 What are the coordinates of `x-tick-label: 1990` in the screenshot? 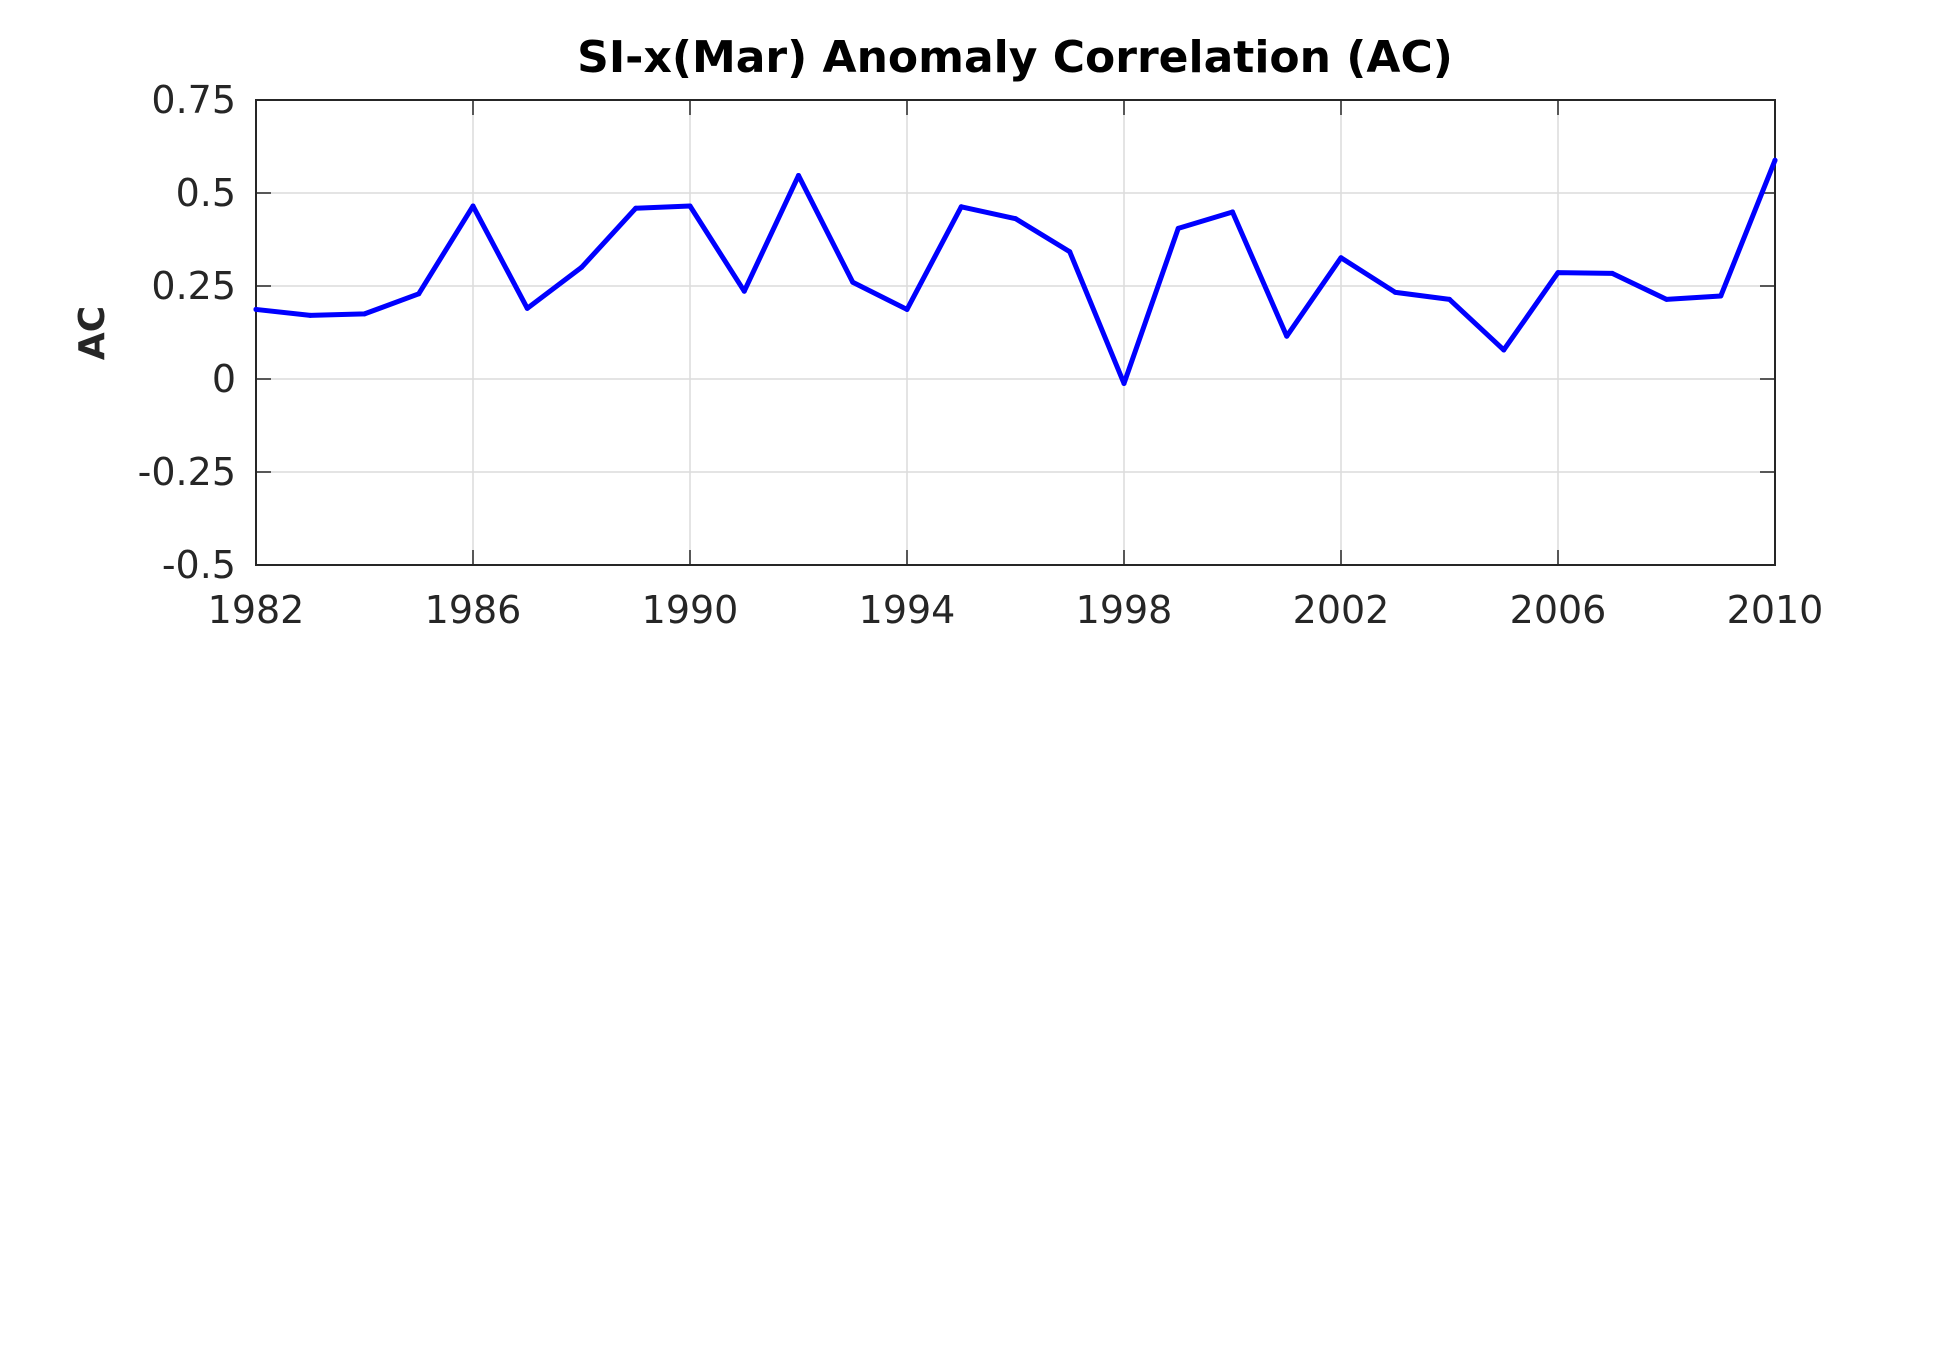 It's located at (690, 610).